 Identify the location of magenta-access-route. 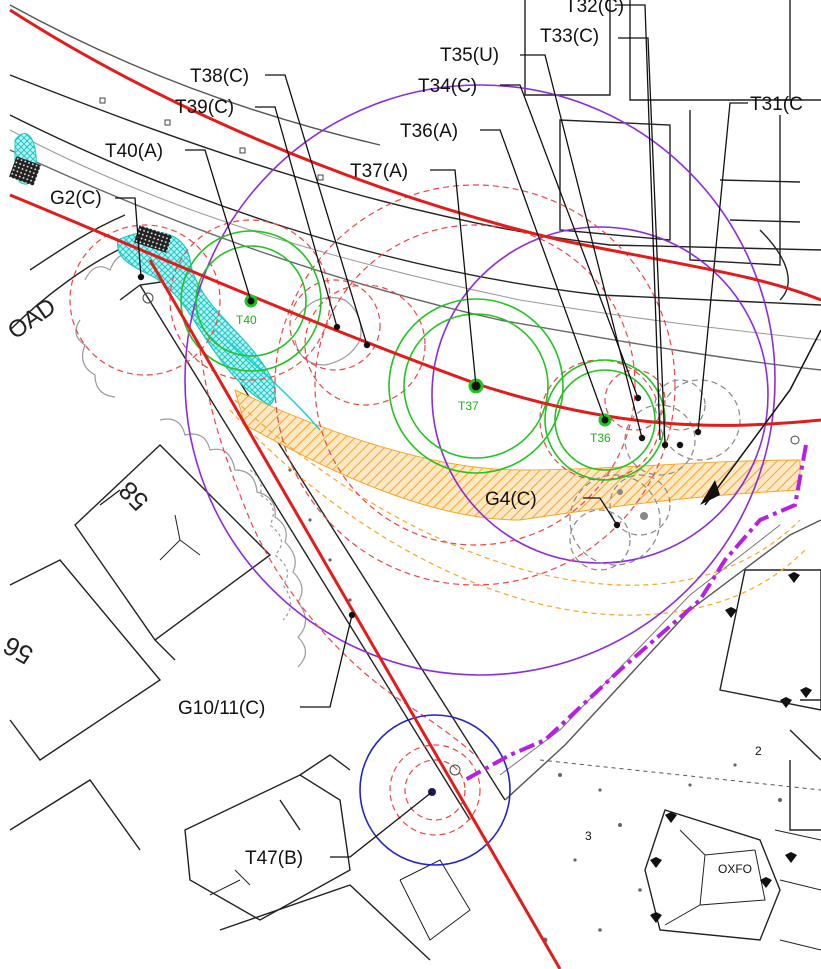
(636, 613).